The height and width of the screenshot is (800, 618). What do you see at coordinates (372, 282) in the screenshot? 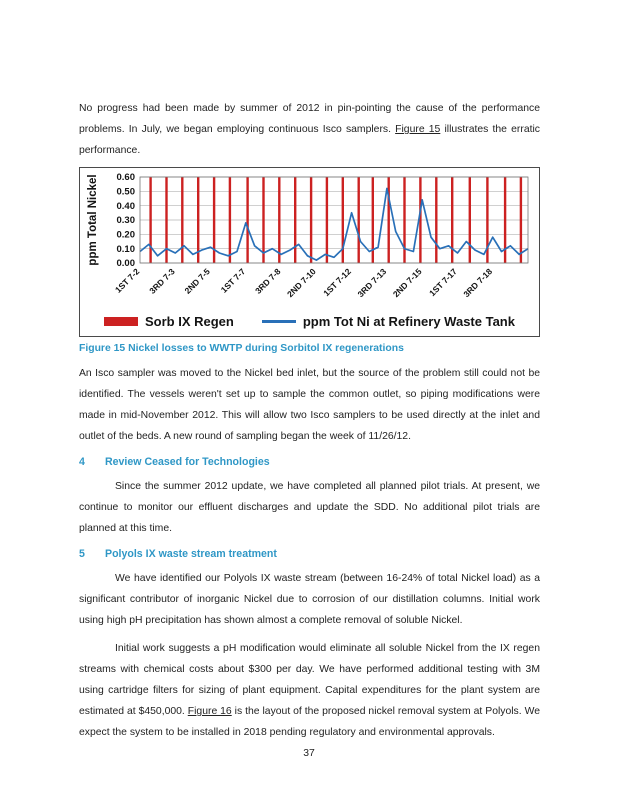
I see `svg-text: 3RD 7-13` at bounding box center [372, 282].